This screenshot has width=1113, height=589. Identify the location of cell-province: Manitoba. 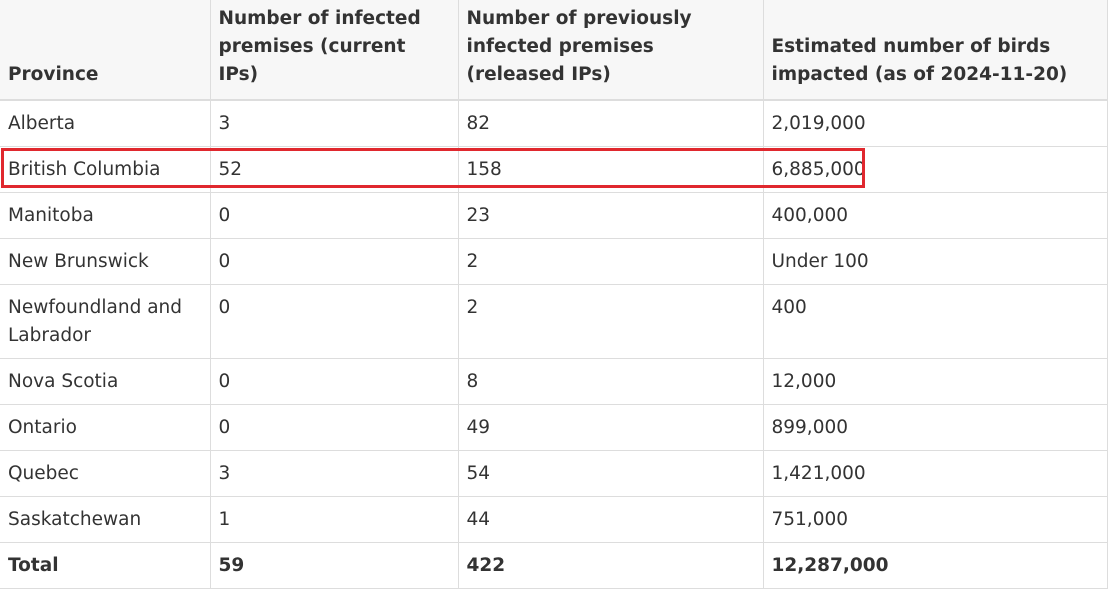
(105, 215).